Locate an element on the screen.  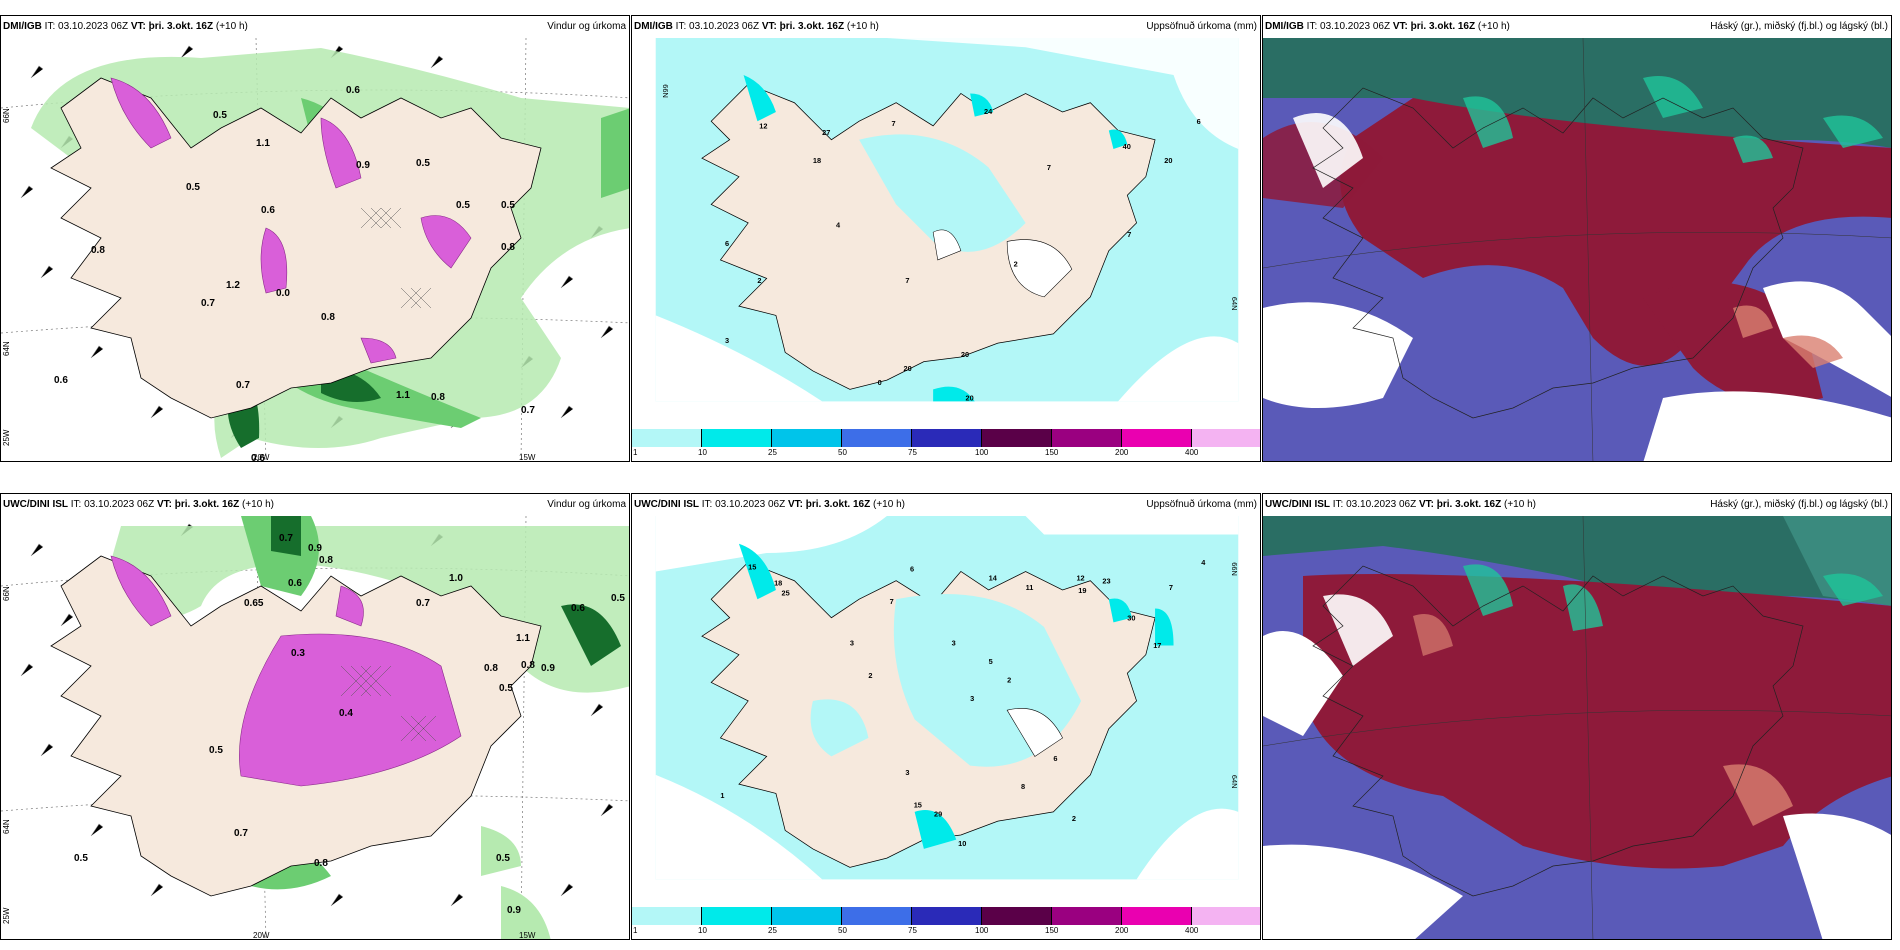
accum-label: 5 is located at coordinates (991, 661).